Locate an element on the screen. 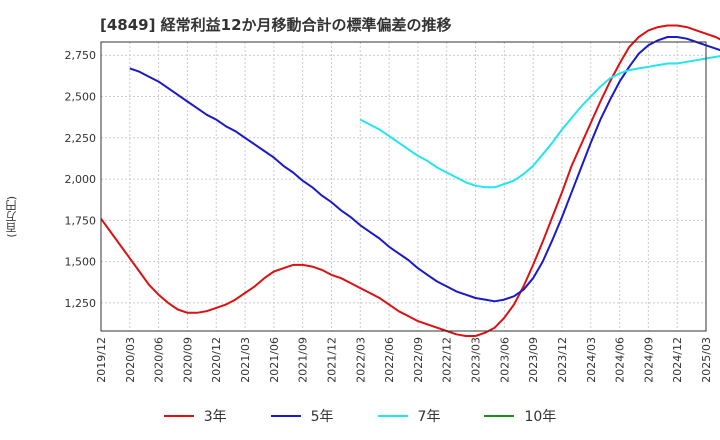 Image resolution: width=720 pixels, height=440 pixels. legend-label: 10年 is located at coordinates (540, 417).